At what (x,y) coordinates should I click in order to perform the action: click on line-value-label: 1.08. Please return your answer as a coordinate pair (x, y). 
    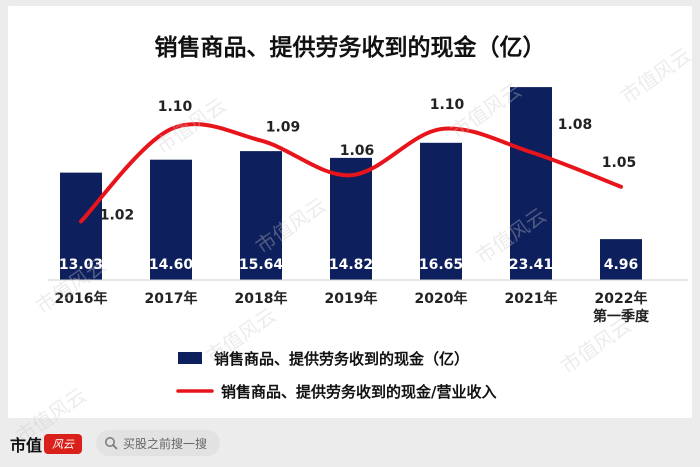
    Looking at the image, I should click on (575, 125).